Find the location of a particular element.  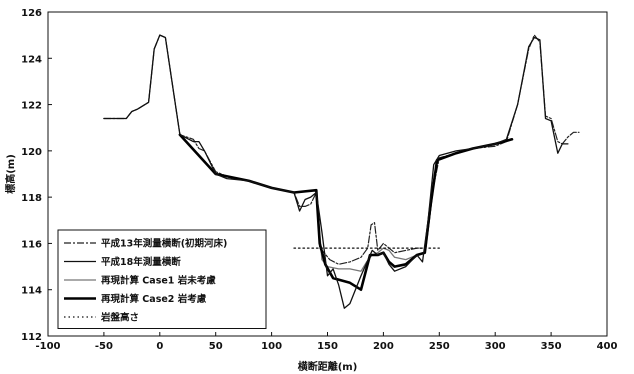

y-tick-label: 116 is located at coordinates (31, 244).